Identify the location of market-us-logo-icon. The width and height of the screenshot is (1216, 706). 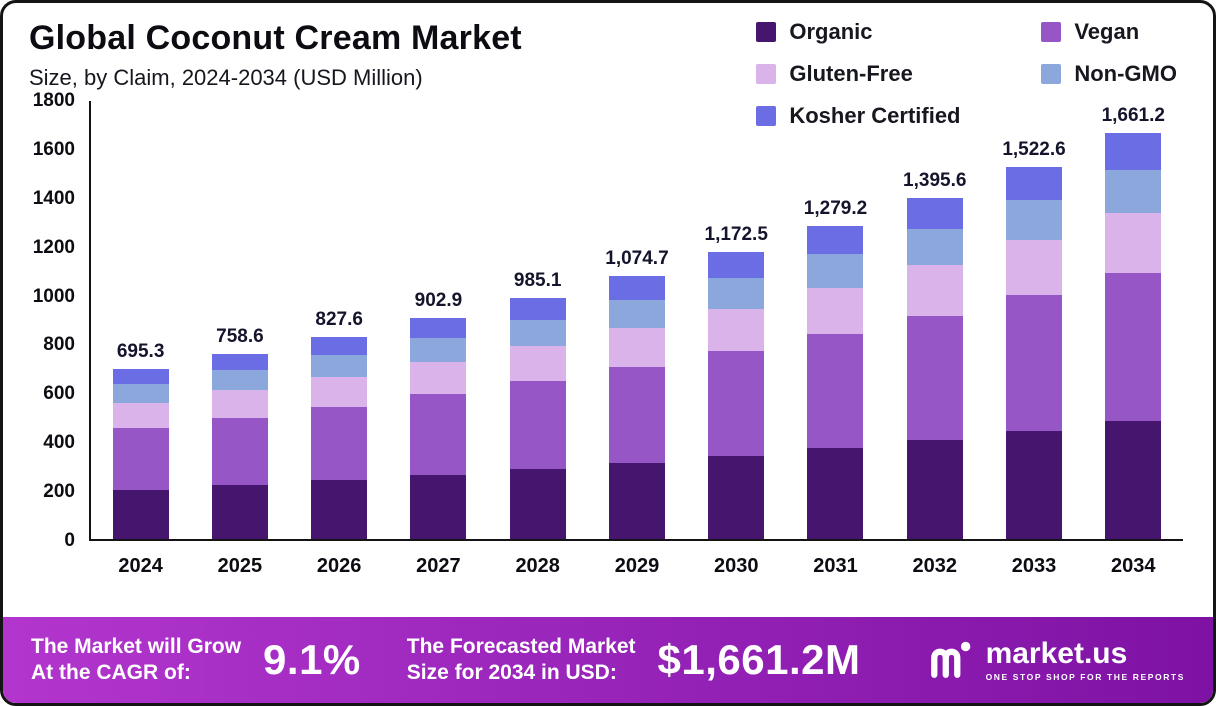
(951, 660).